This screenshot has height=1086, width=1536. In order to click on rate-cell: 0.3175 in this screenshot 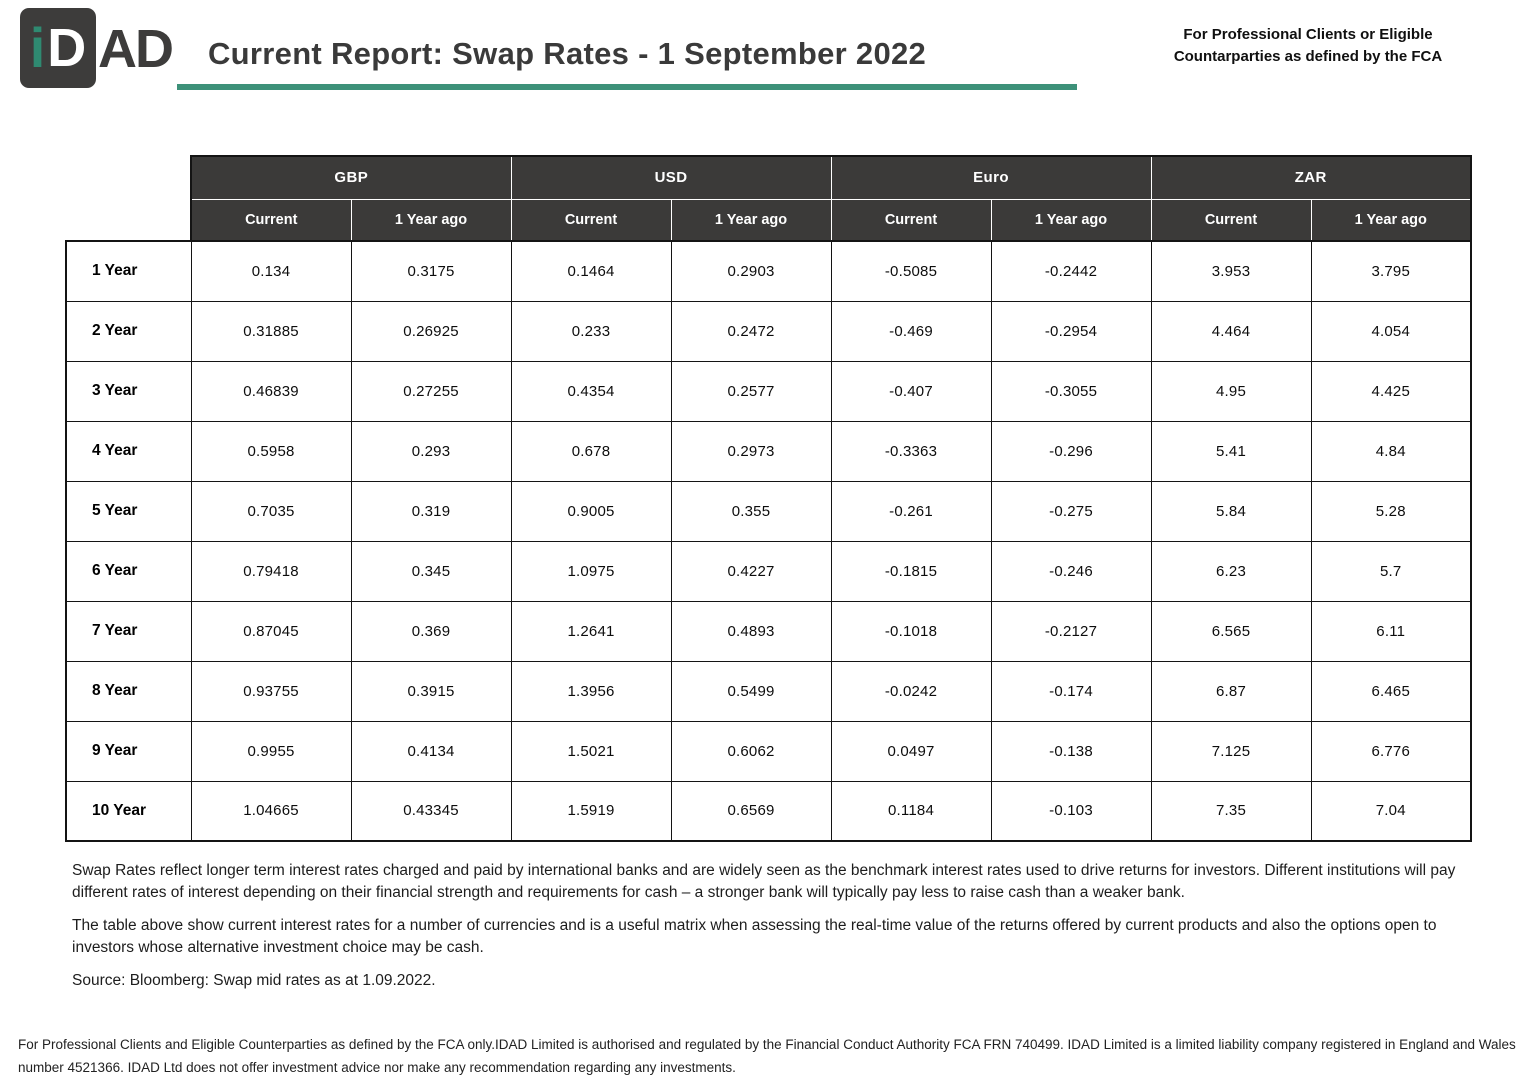, I will do `click(431, 271)`.